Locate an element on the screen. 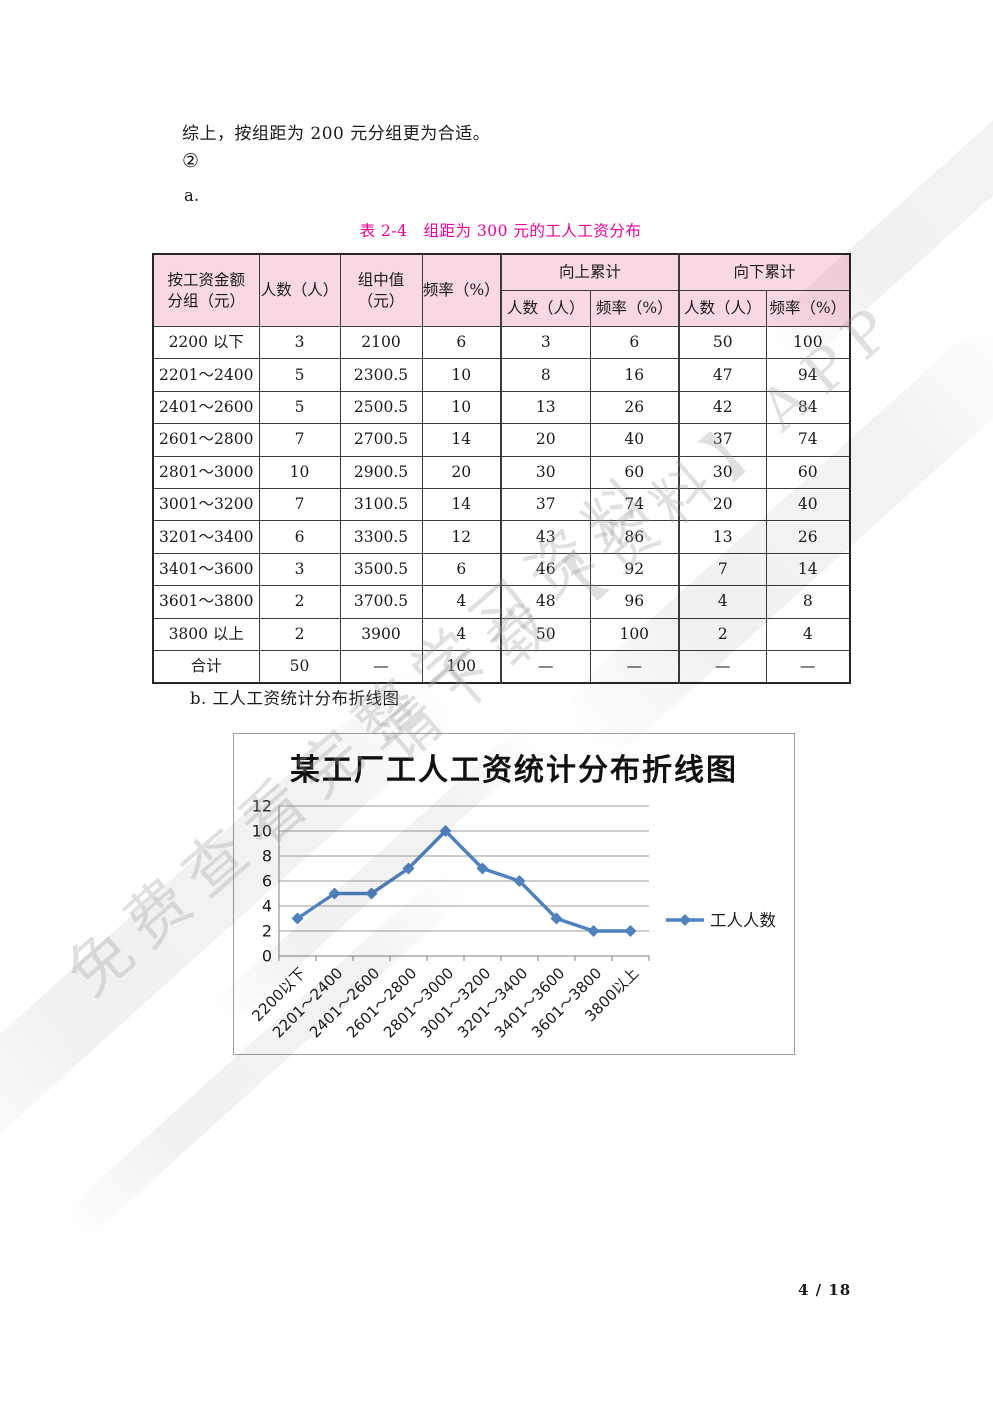  table-cell: 2601～2800 is located at coordinates (206, 440).